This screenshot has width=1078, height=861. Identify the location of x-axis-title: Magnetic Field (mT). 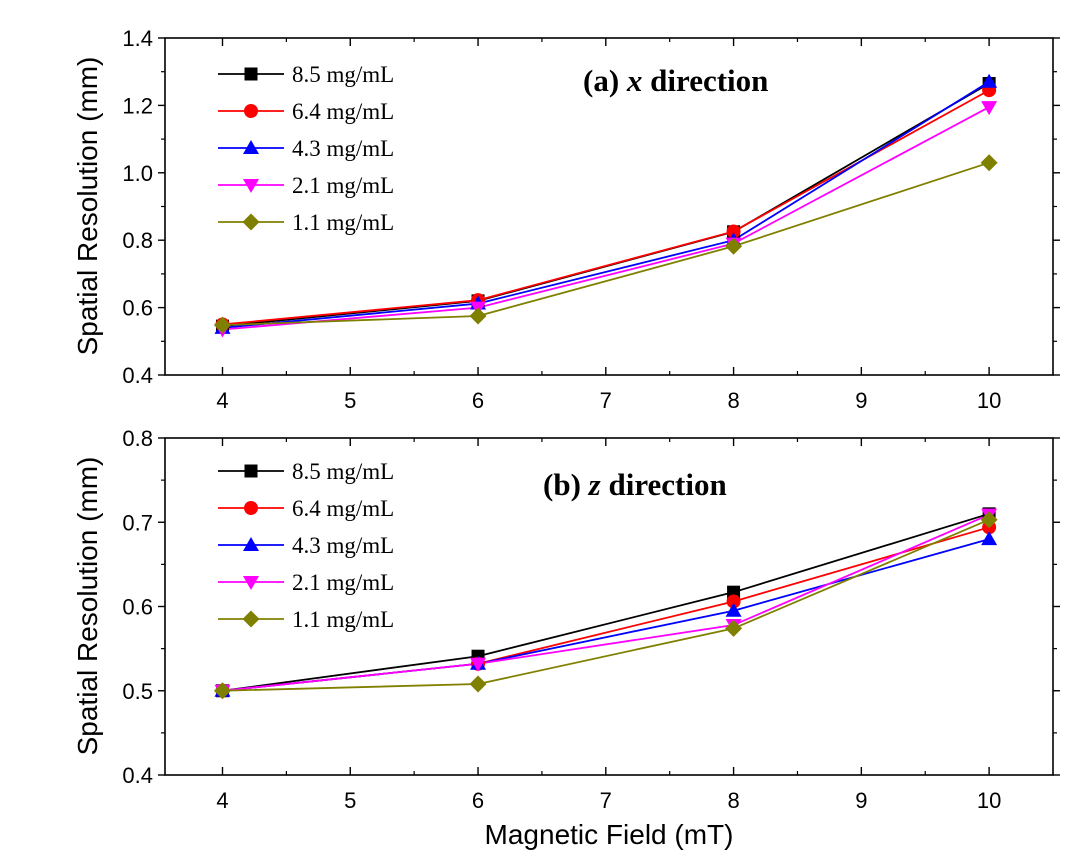
(609, 834).